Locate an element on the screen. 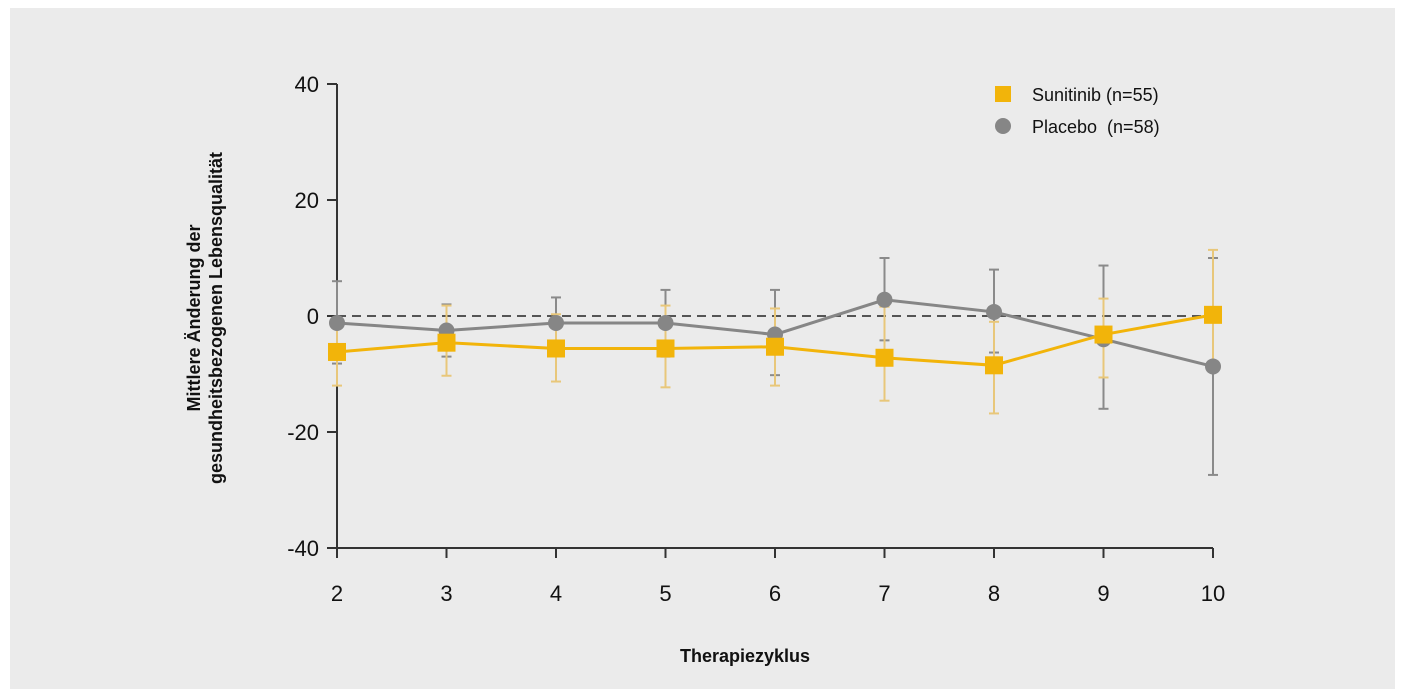 The width and height of the screenshot is (1405, 697). x-tick-label: 7 is located at coordinates (884, 593).